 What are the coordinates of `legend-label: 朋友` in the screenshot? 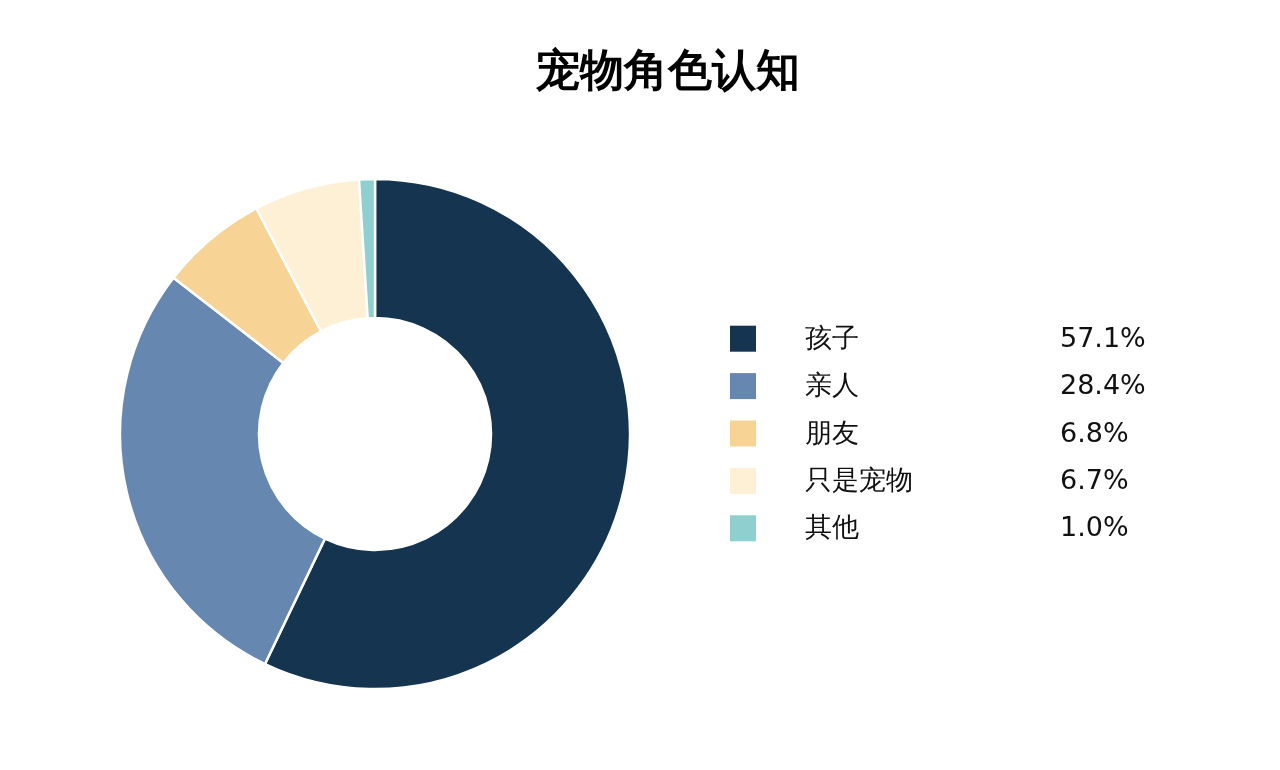 It's located at (832, 432).